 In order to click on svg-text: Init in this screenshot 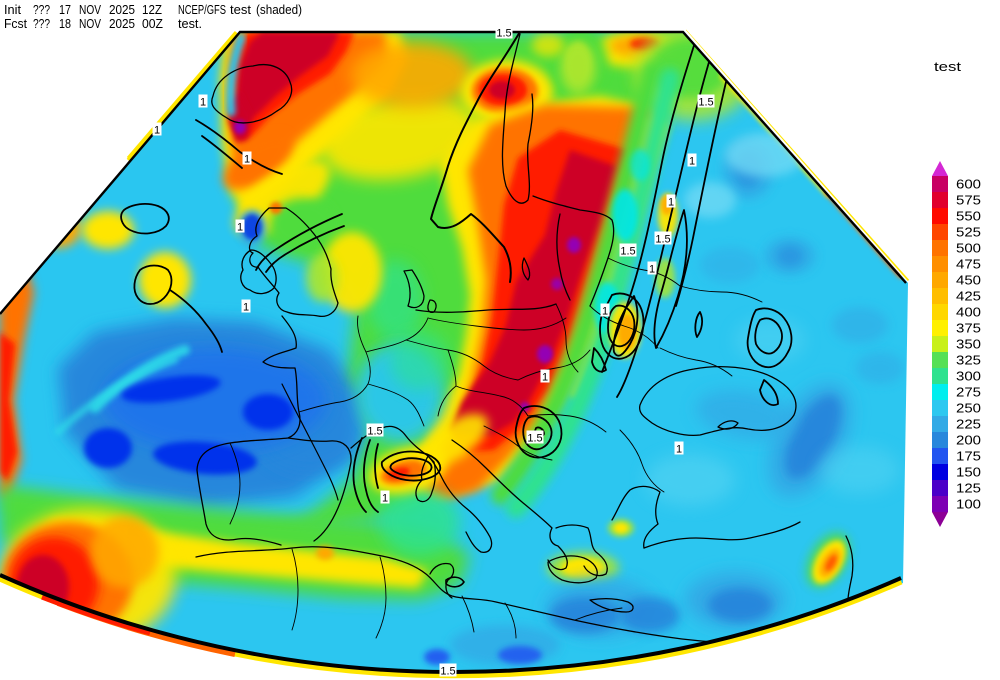, I will do `click(12, 9)`.